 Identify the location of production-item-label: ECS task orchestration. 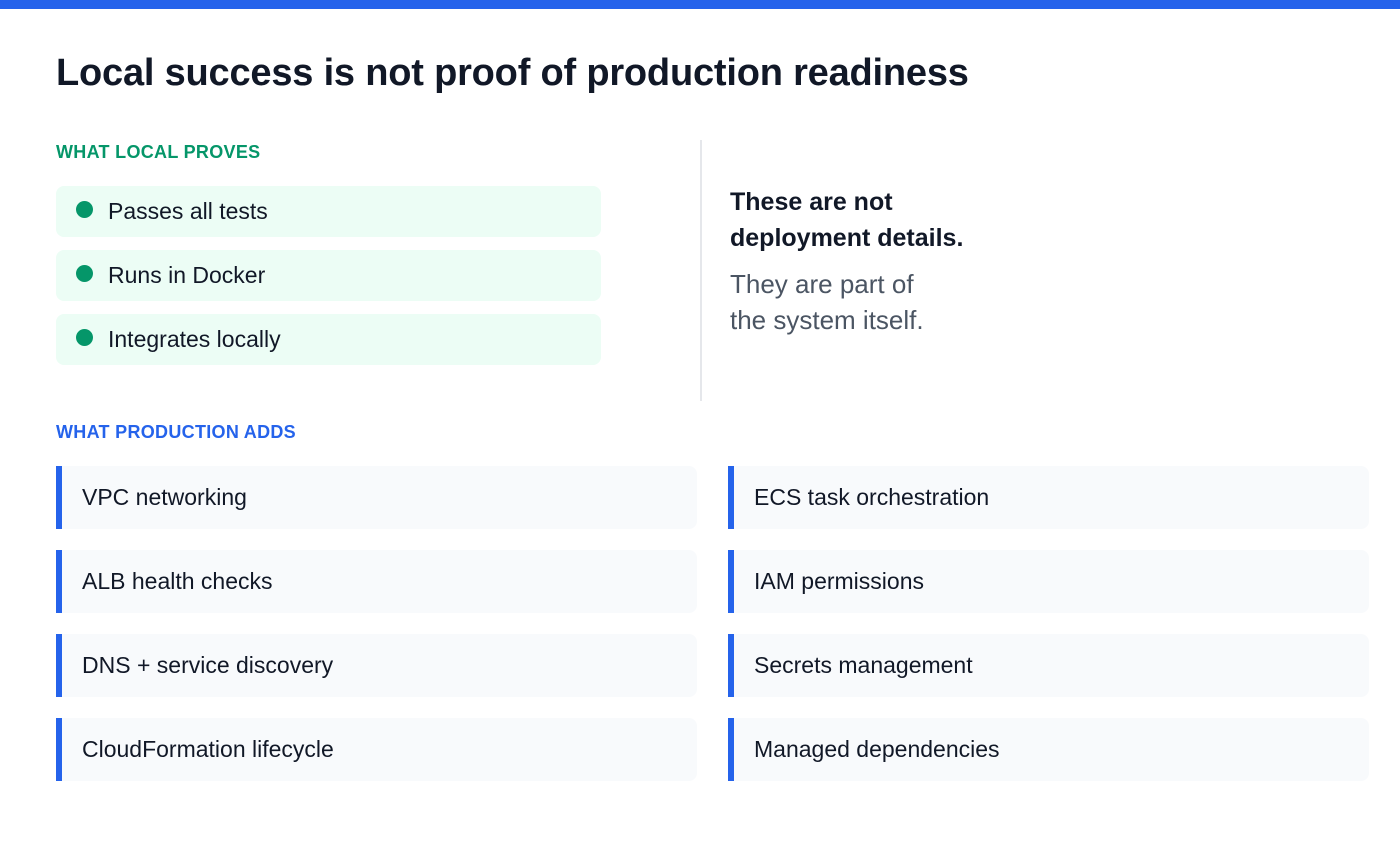
(872, 497).